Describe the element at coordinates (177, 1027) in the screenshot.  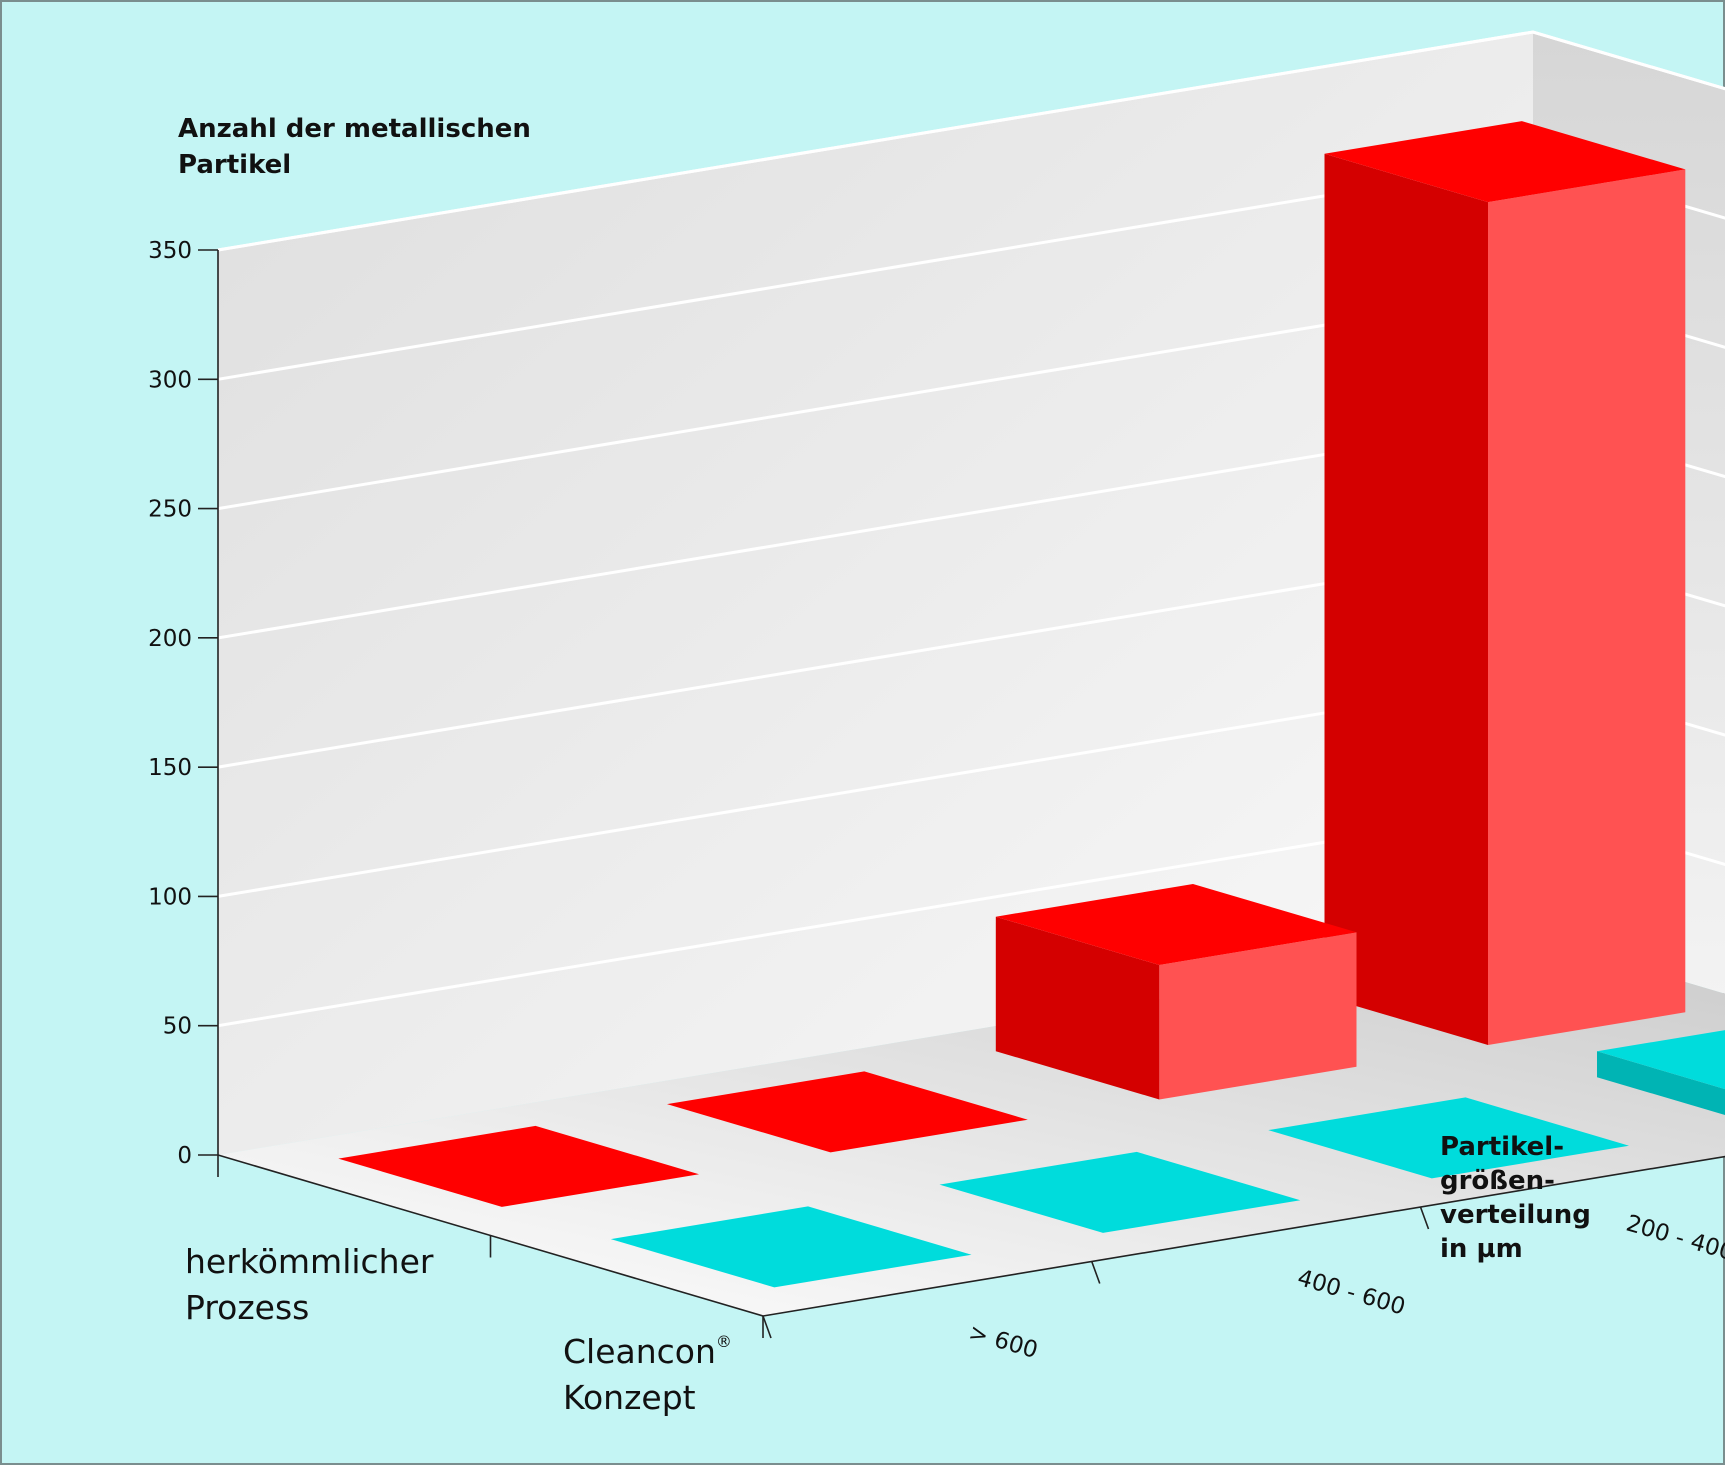
I see `y-tick-label-50: 50` at that location.